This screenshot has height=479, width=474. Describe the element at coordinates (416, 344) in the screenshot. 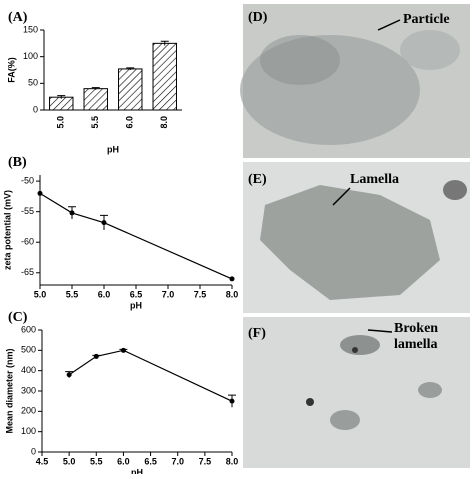

I see `annotation: lamella` at that location.